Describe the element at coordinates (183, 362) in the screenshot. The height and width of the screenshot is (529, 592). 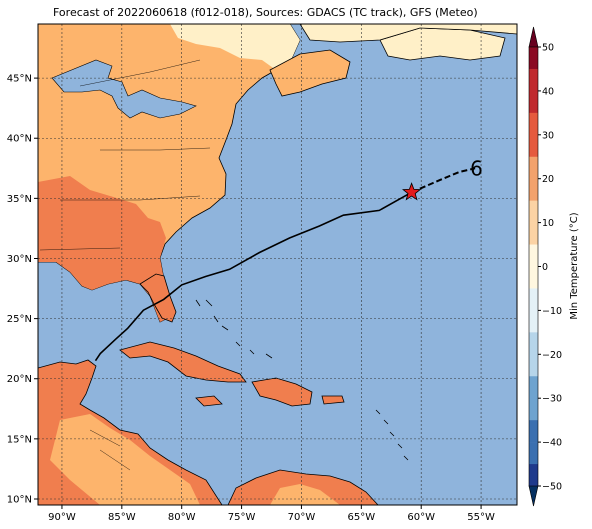
I see `cuba-land` at that location.